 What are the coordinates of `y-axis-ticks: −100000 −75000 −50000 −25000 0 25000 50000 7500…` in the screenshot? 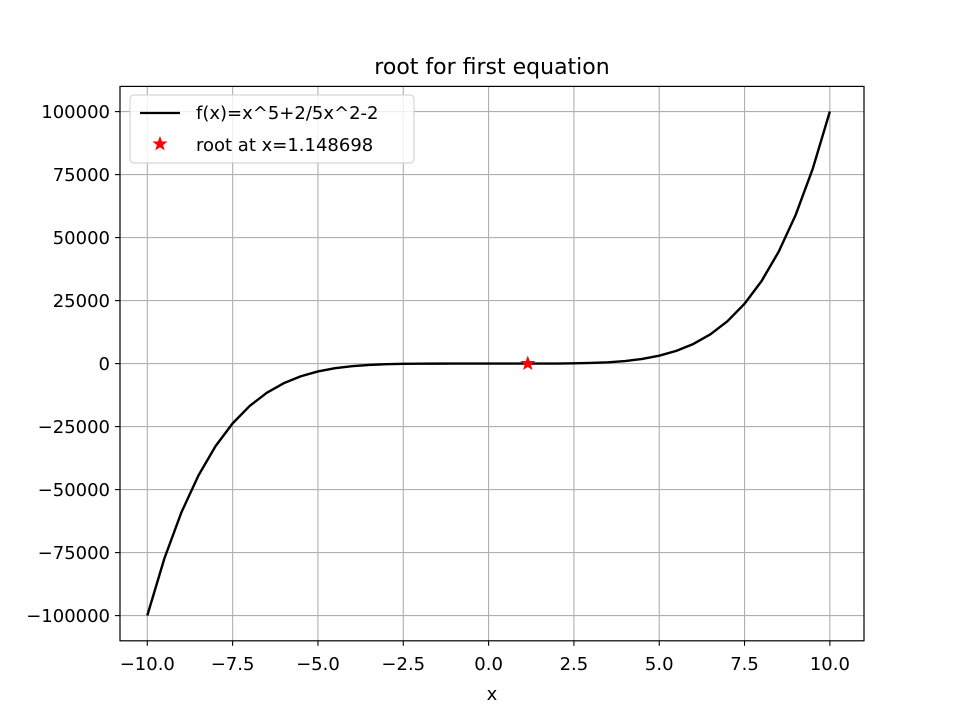 It's located at (73, 364).